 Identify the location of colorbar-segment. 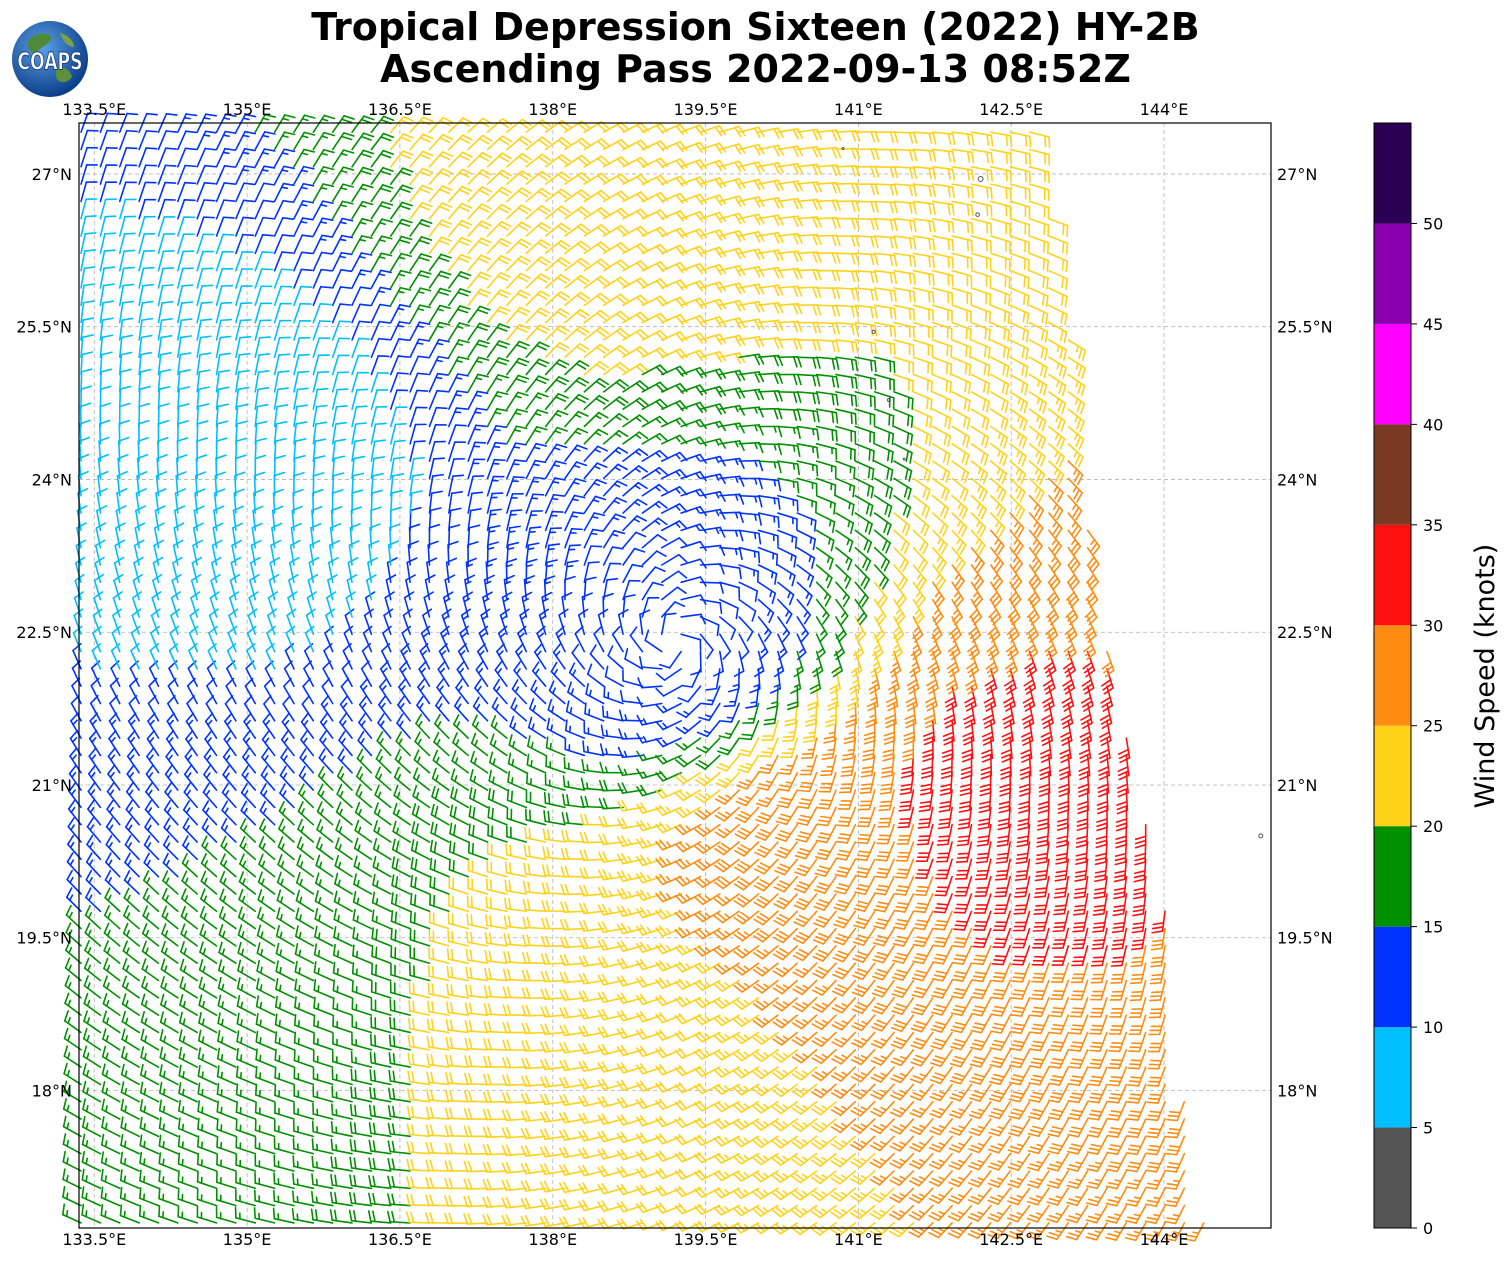
(1392, 876).